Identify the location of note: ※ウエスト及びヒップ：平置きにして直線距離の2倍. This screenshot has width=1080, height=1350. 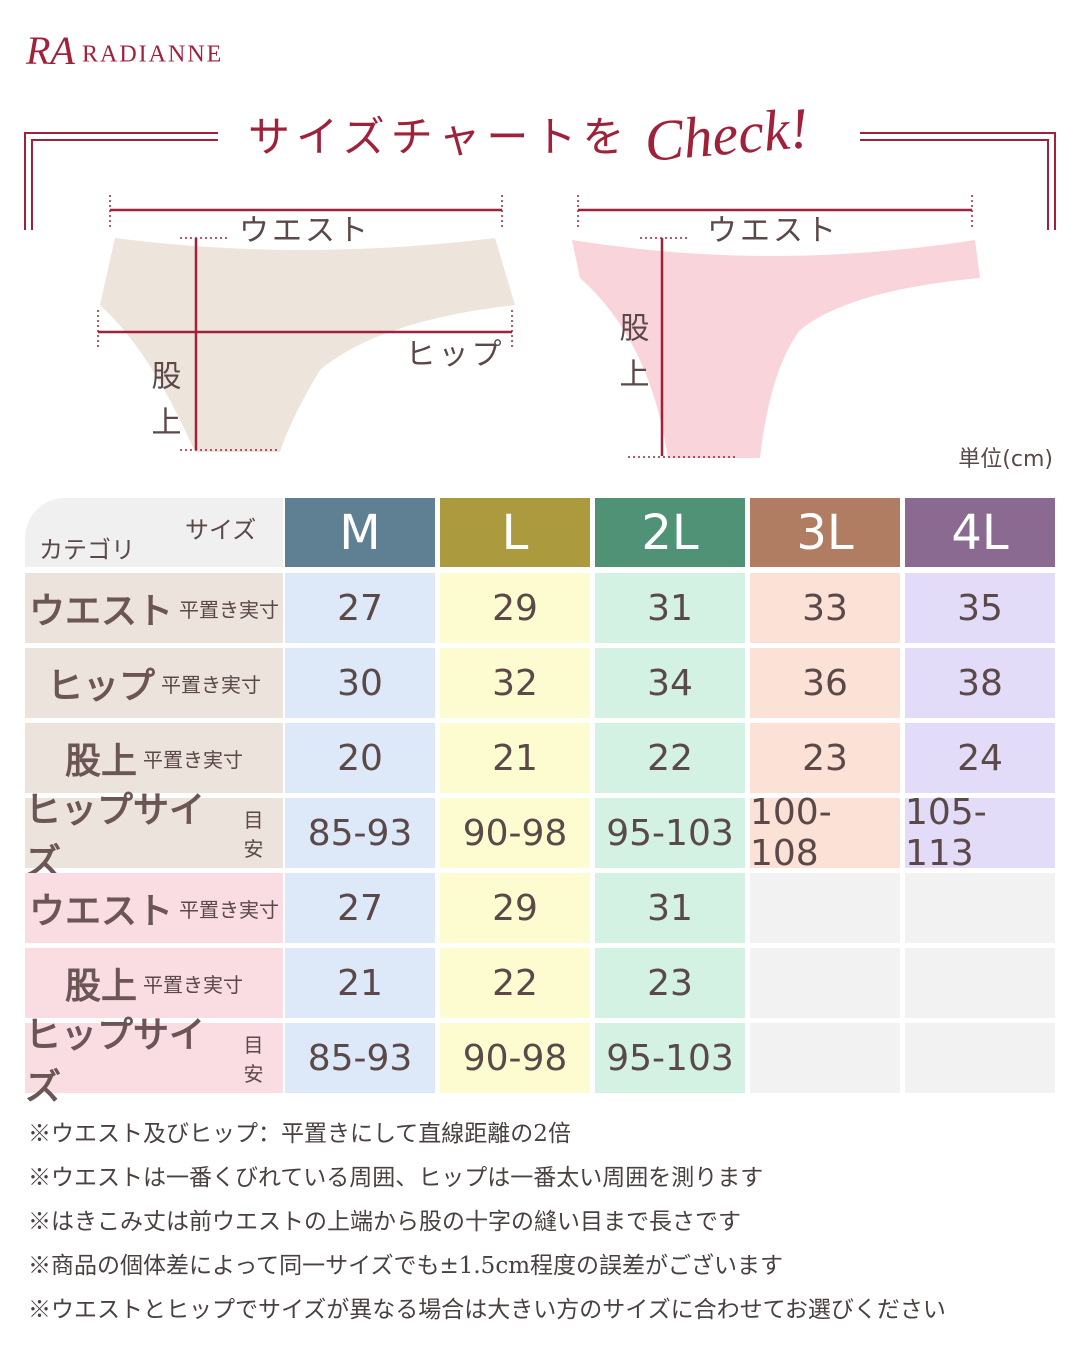
(299, 1134).